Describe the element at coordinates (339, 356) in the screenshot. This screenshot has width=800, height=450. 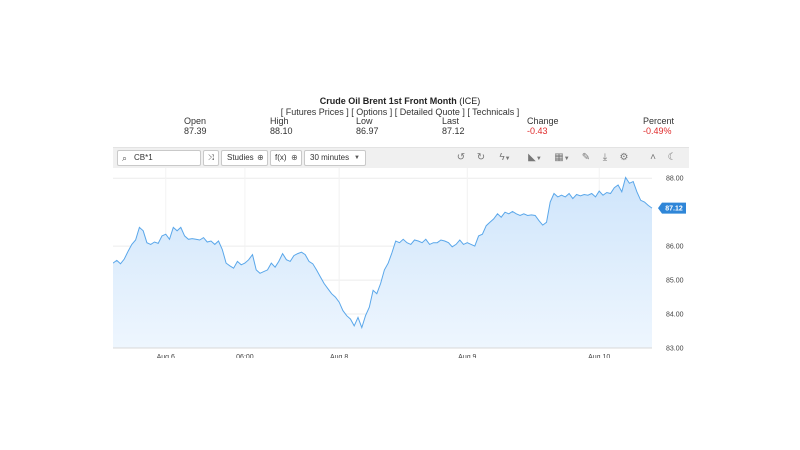
I see `x-tick-label: Aug 8` at that location.